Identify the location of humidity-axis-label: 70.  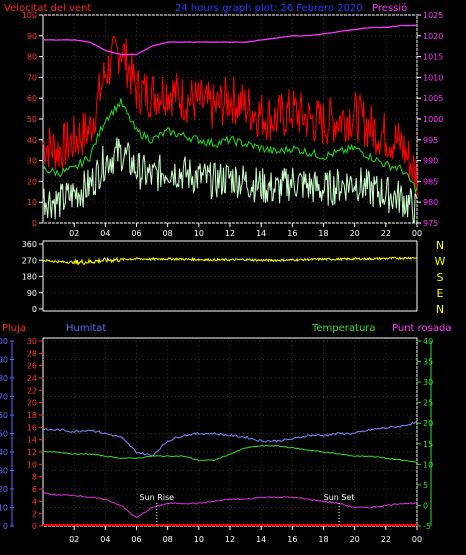
(4, 397).